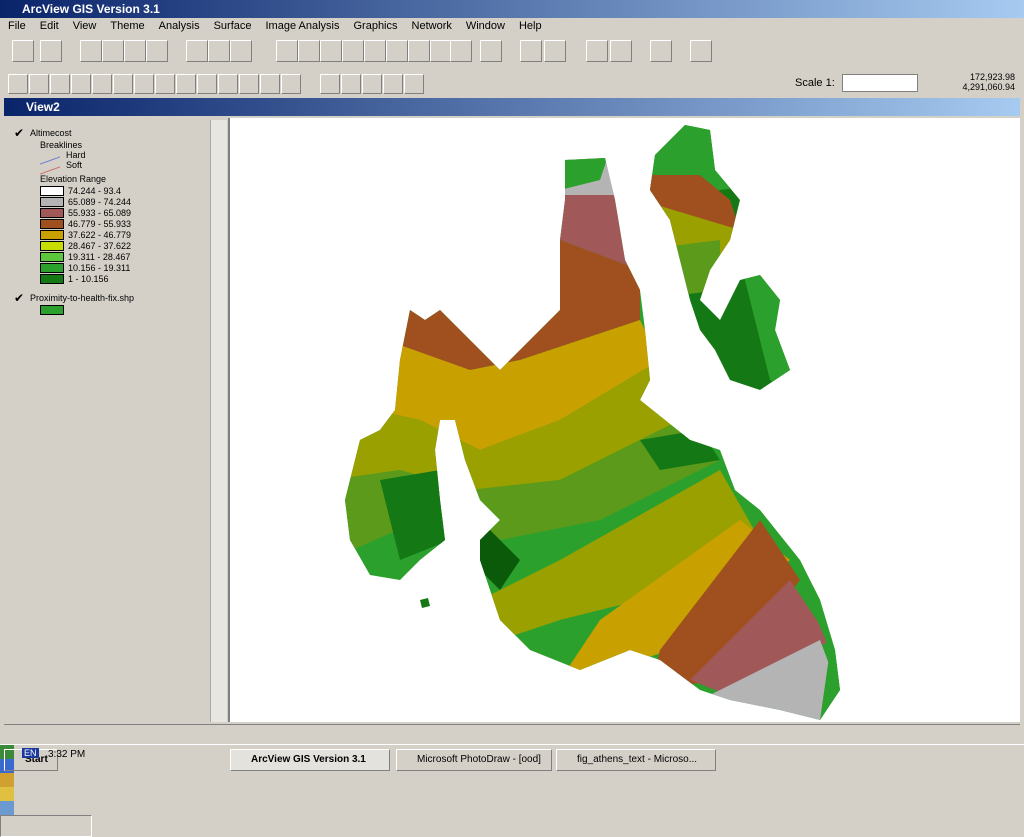  I want to click on range-entry: 28.467 - 37.622, so click(100, 246).